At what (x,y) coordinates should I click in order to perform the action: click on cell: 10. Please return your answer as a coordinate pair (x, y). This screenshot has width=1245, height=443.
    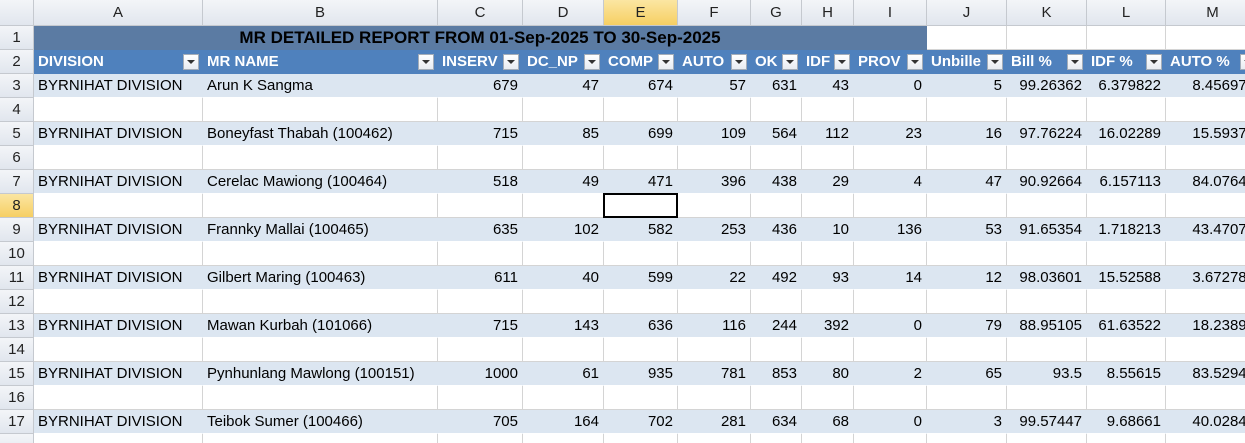
    Looking at the image, I should click on (828, 230).